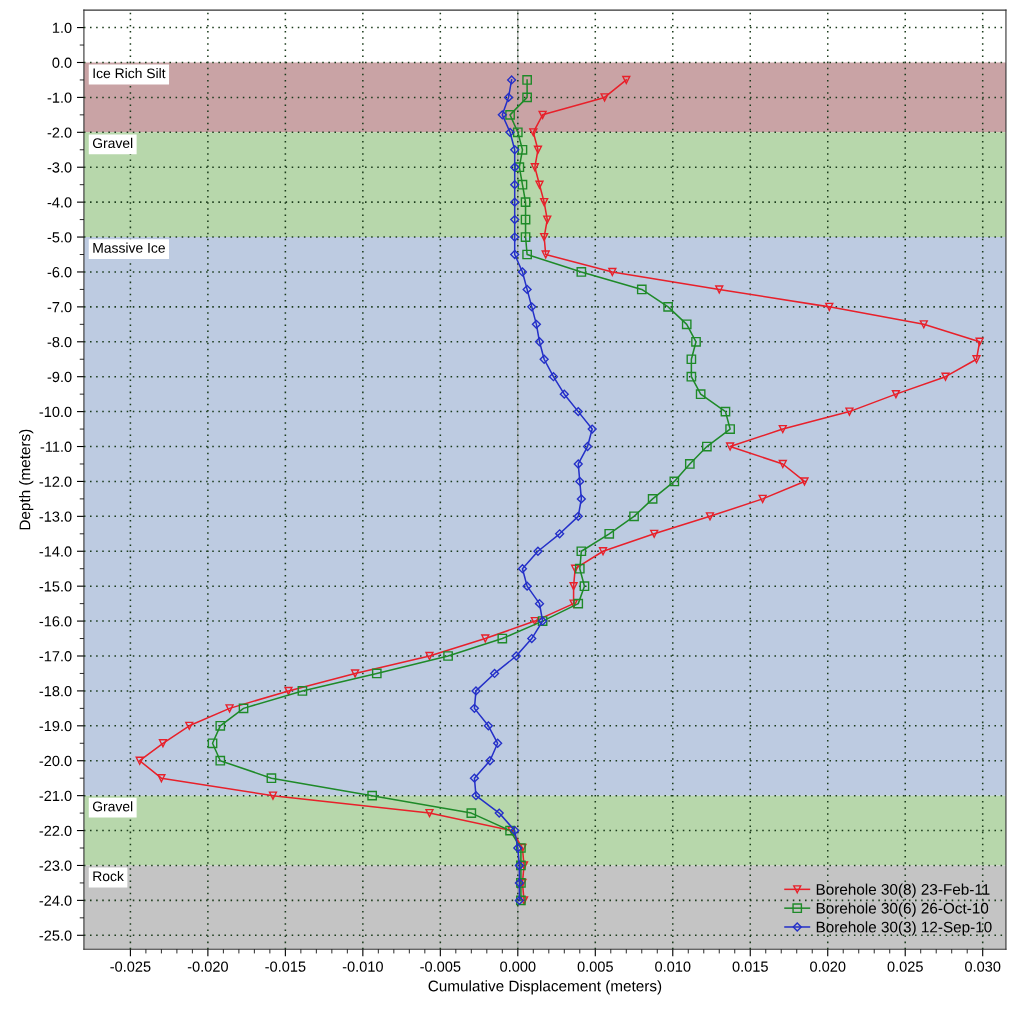 The height and width of the screenshot is (1012, 1011). What do you see at coordinates (55, 796) in the screenshot?
I see `y-tick-label: -21.0` at bounding box center [55, 796].